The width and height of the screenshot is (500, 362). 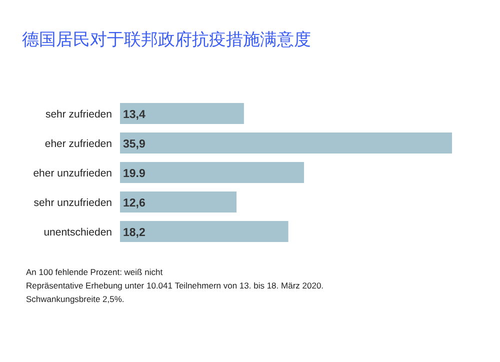 I want to click on data-label: 12,6, so click(x=134, y=204).